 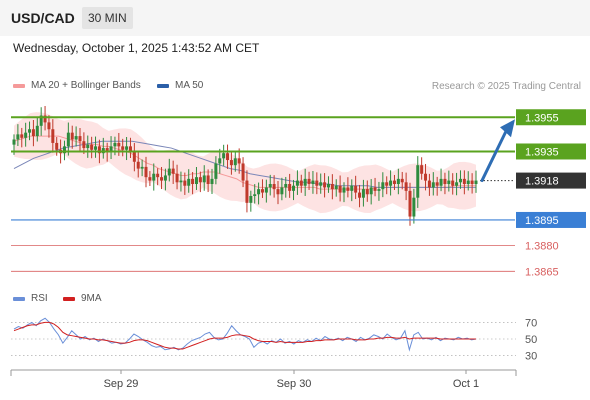 What do you see at coordinates (531, 357) in the screenshot?
I see `rsi-tick-label: 30` at bounding box center [531, 357].